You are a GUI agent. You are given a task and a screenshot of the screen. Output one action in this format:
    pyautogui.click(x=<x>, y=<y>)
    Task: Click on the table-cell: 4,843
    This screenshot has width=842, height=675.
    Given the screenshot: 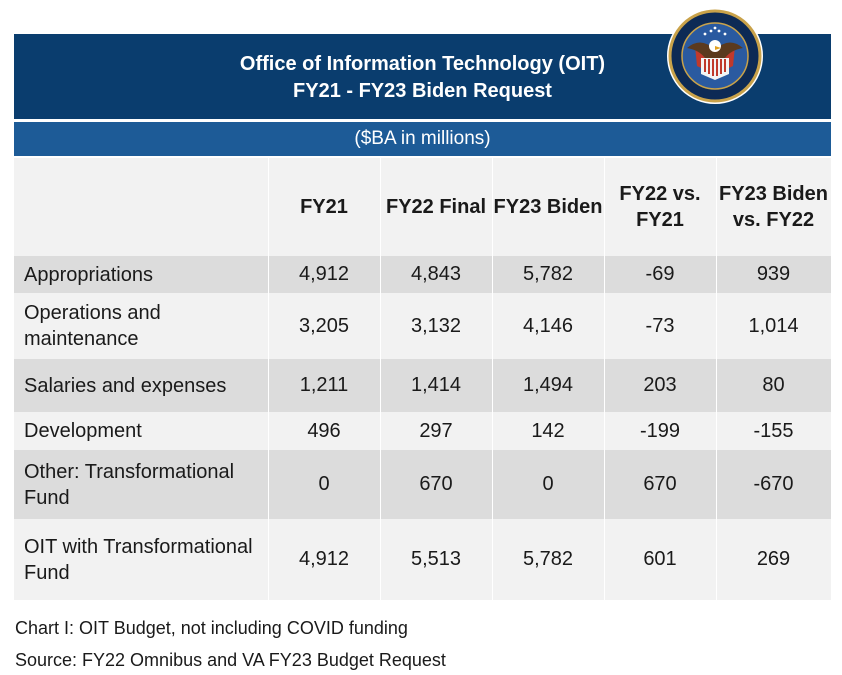 What is the action you would take?
    pyautogui.click(x=436, y=274)
    